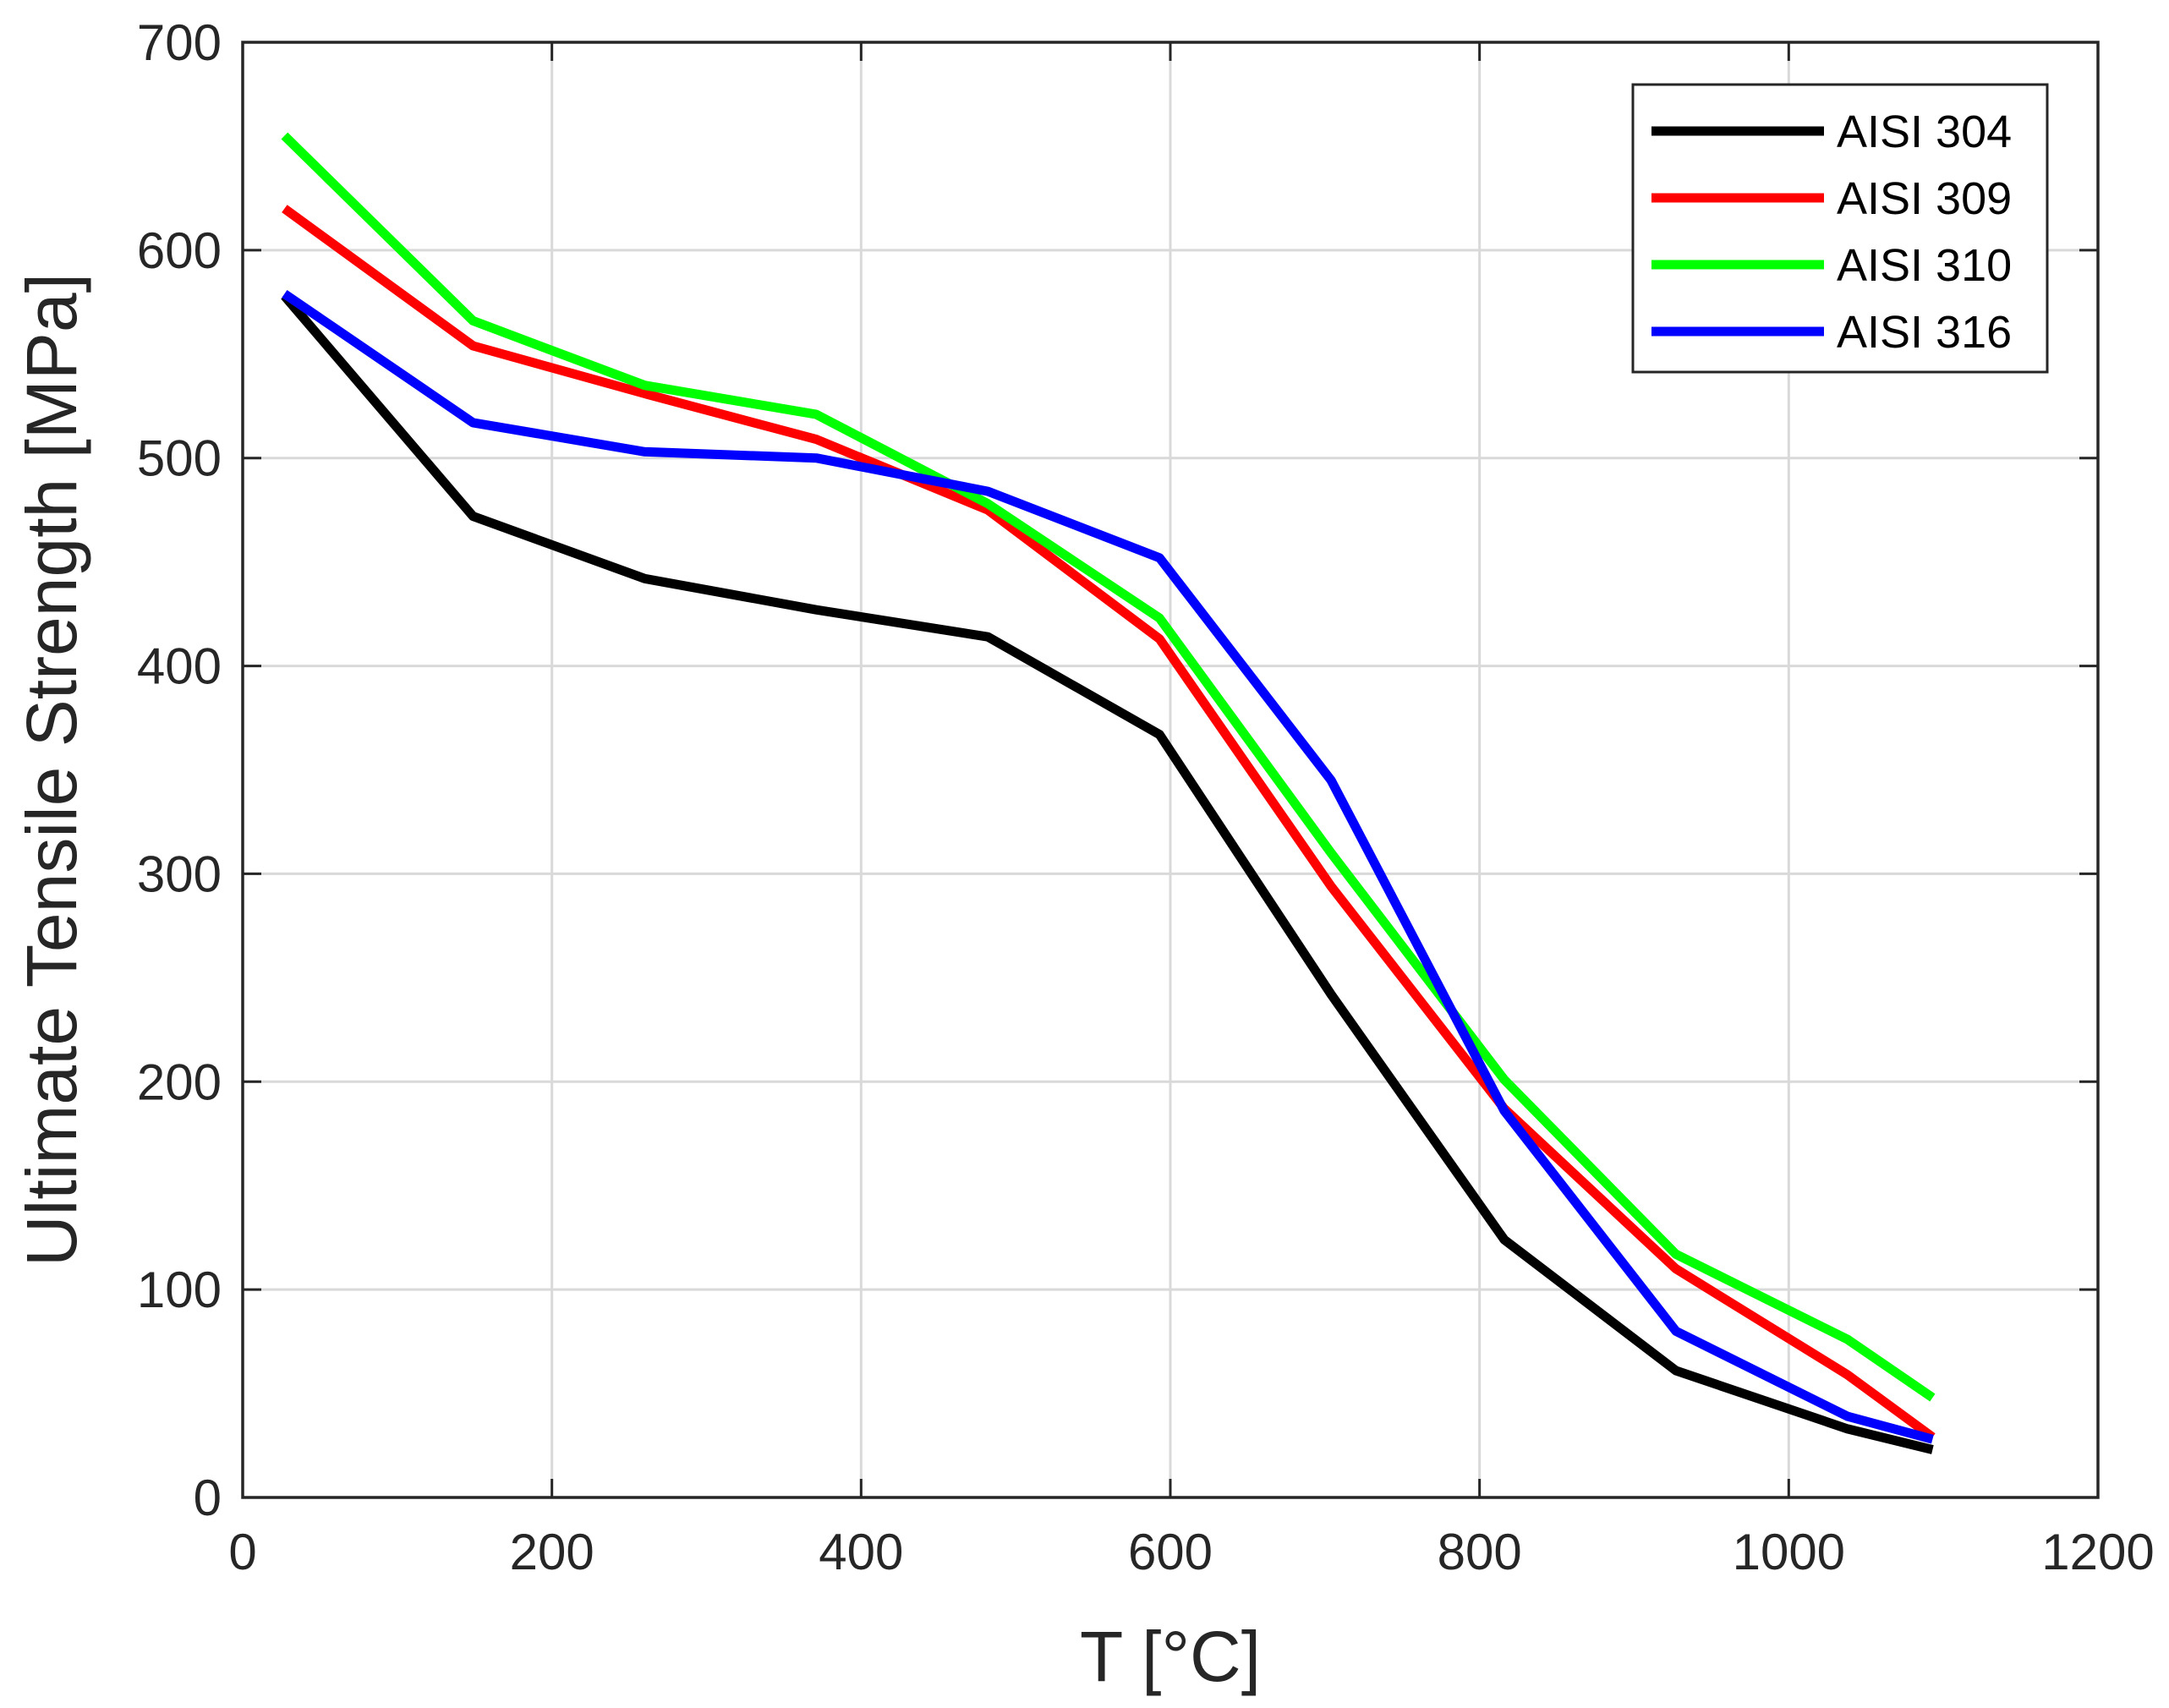 The image size is (2169, 1708). Describe the element at coordinates (1925, 132) in the screenshot. I see `legend-label-aisi-304: AISI 304` at that location.